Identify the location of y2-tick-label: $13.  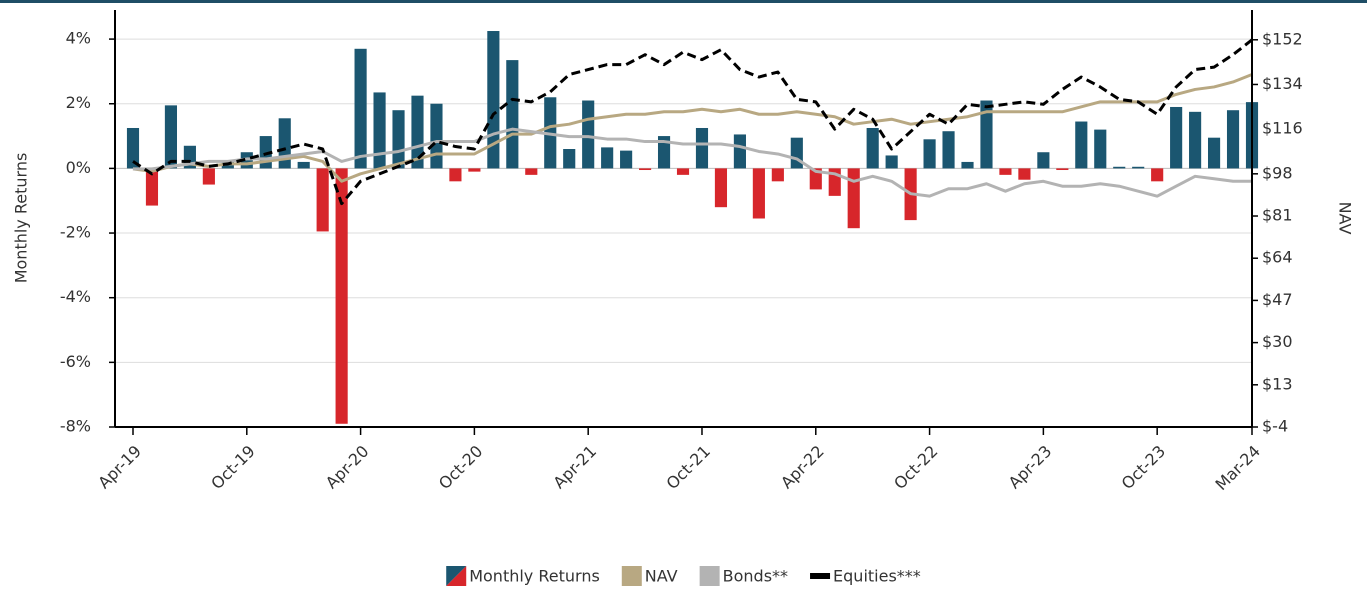
(1277, 383).